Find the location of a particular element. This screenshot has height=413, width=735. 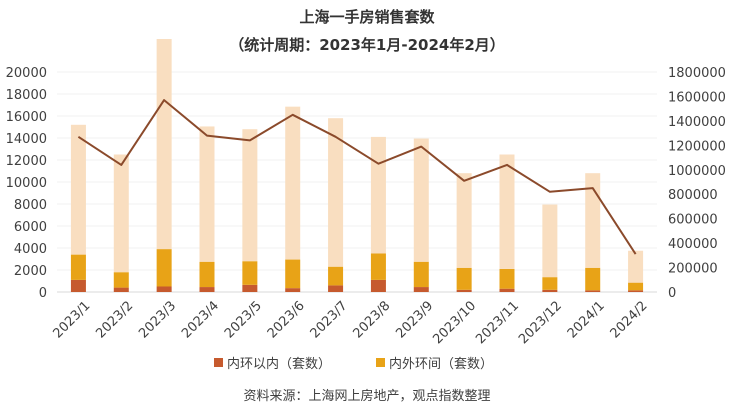

right-tick-label: 800000 is located at coordinates (693, 195).